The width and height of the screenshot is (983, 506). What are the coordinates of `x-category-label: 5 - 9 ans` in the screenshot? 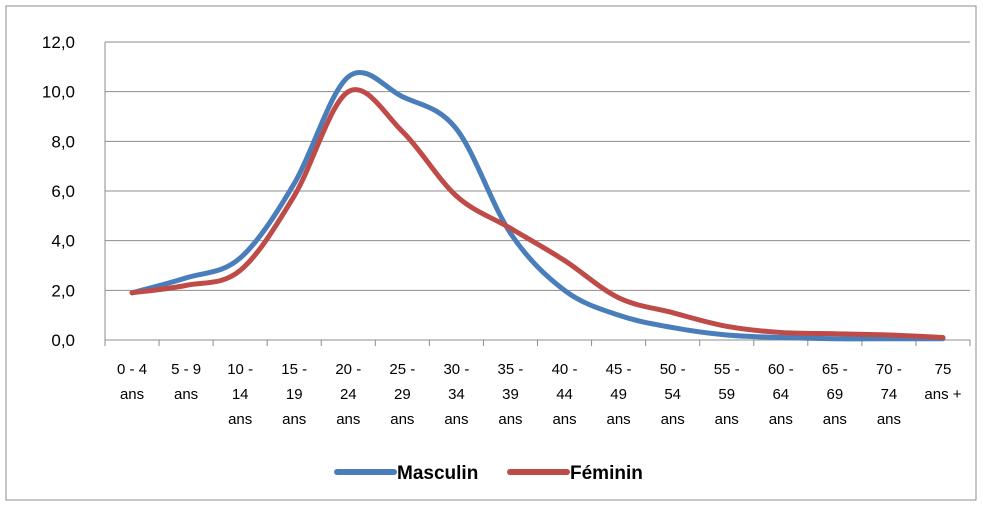 It's located at (186, 382).